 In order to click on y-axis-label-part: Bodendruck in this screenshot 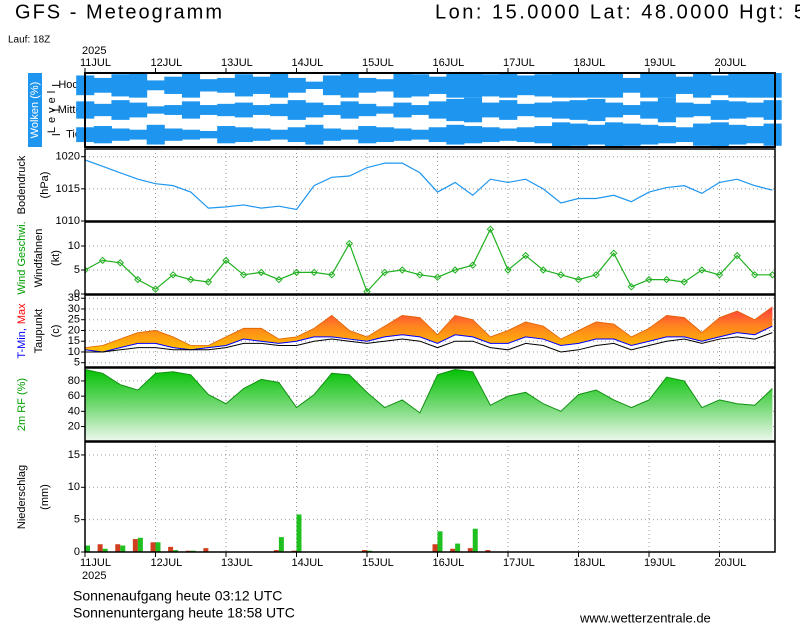, I will do `click(22, 184)`.